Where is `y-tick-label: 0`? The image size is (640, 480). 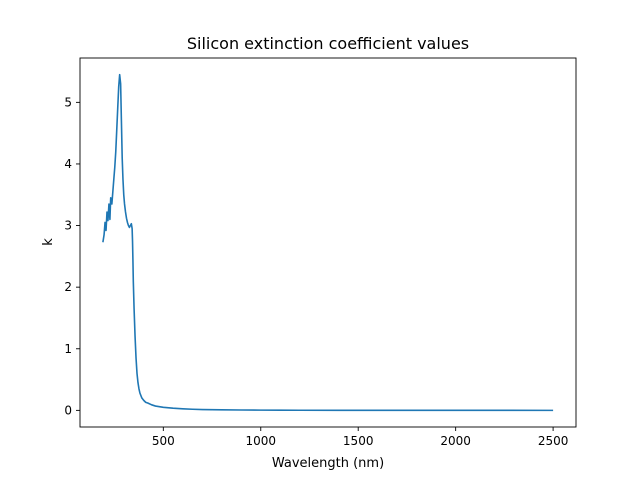 y-tick-label: 0 is located at coordinates (68, 410).